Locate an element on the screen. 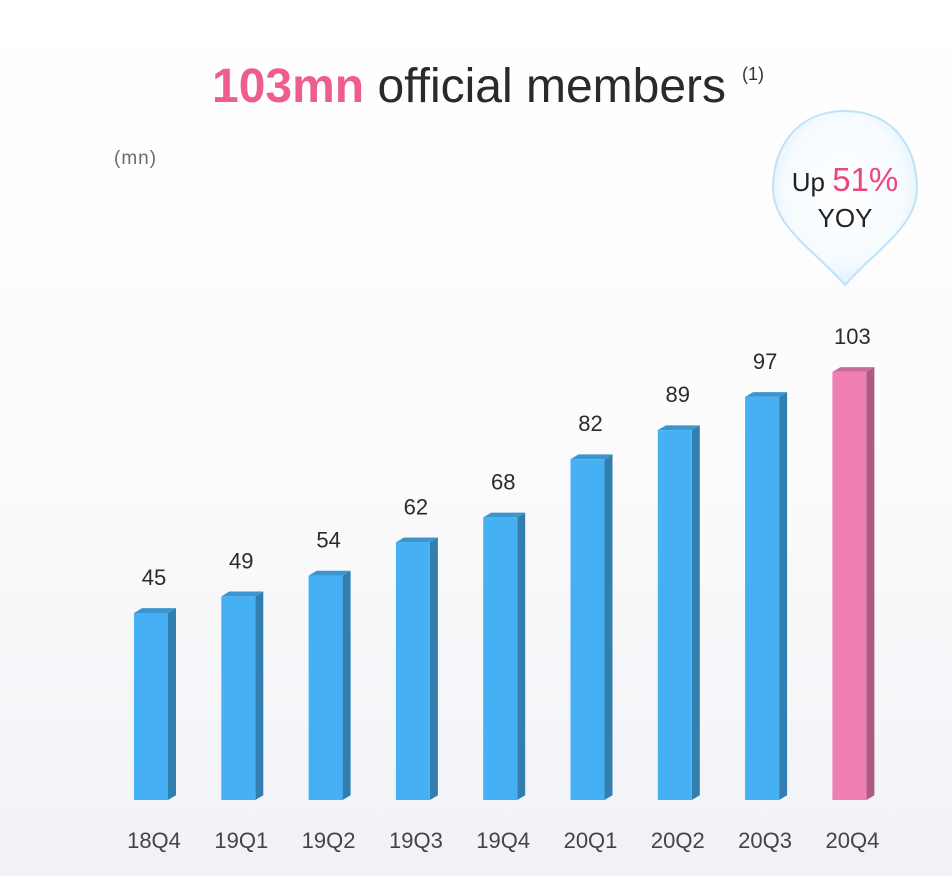 The height and width of the screenshot is (876, 952). yoy-badge-prefix: Up is located at coordinates (808, 182).